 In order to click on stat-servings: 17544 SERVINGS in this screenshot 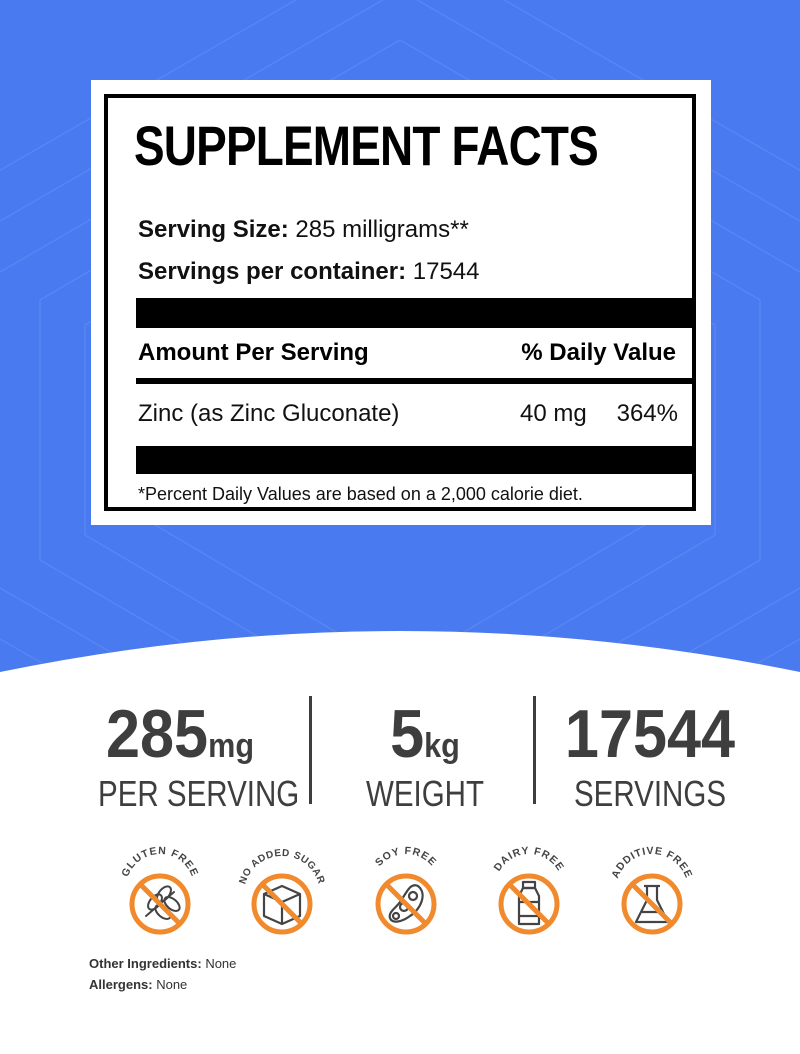, I will do `click(650, 756)`.